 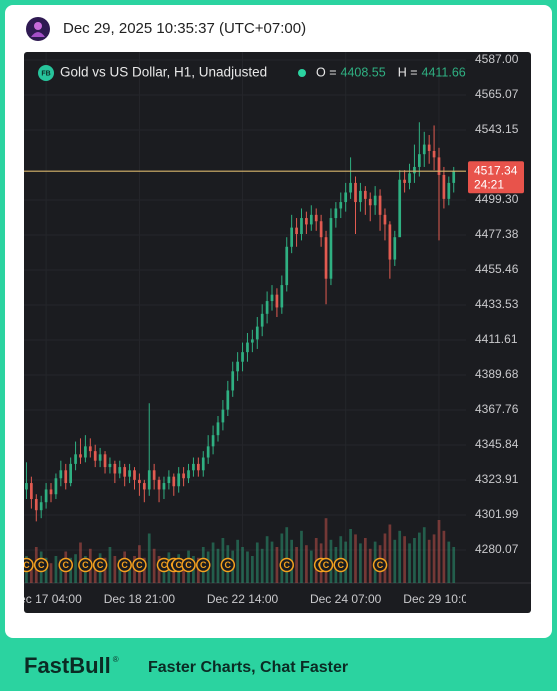 I want to click on x-tick-label: Dec 18 21:00, so click(x=140, y=599).